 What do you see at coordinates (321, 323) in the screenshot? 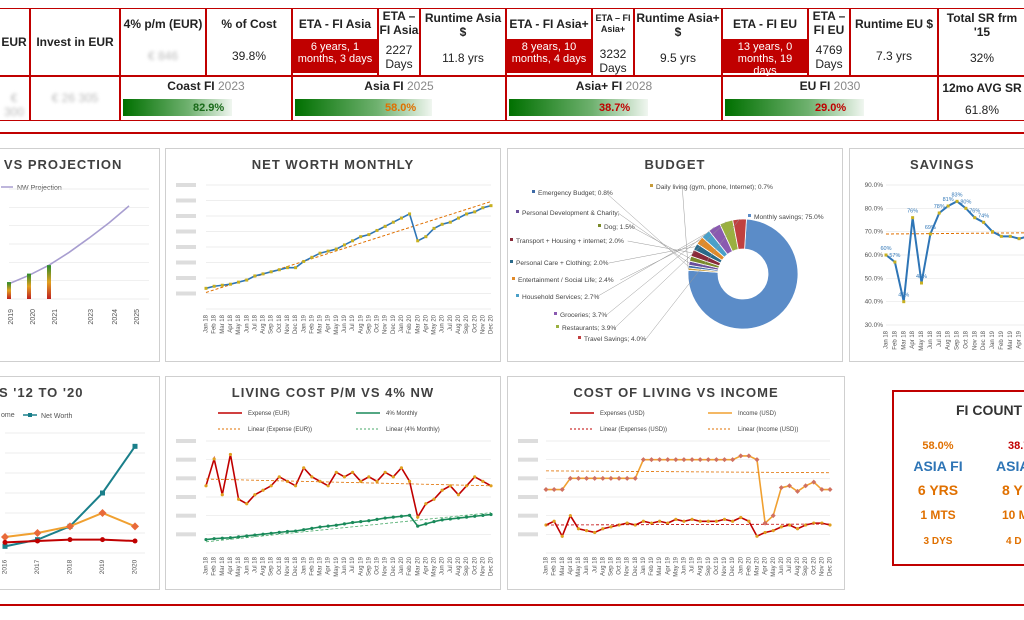
I see `nwm-x-tick: Mar 19` at bounding box center [321, 323].